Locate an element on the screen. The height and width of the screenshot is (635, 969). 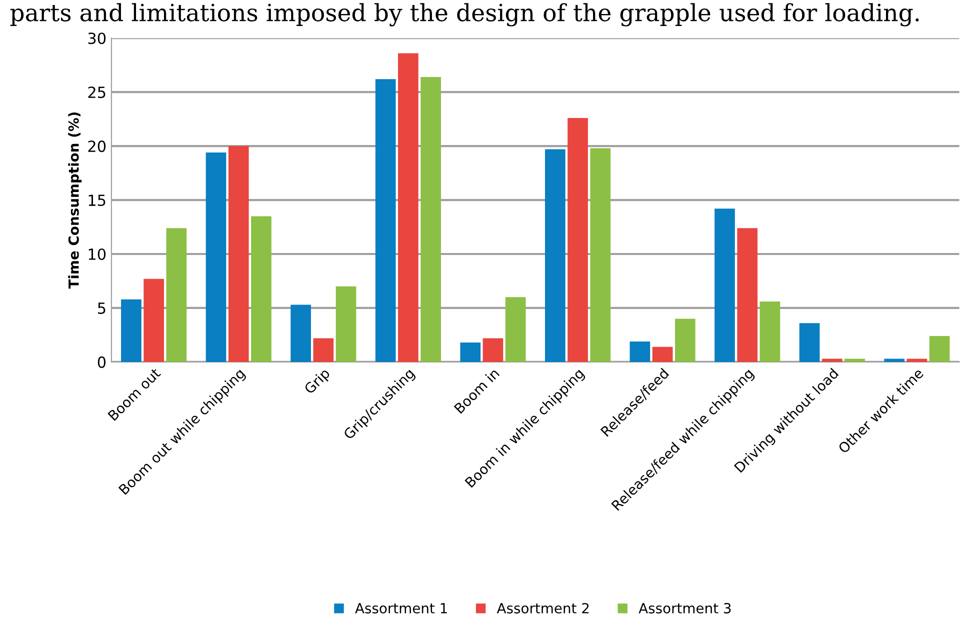
legend-label: Assortment 1 is located at coordinates (401, 608).